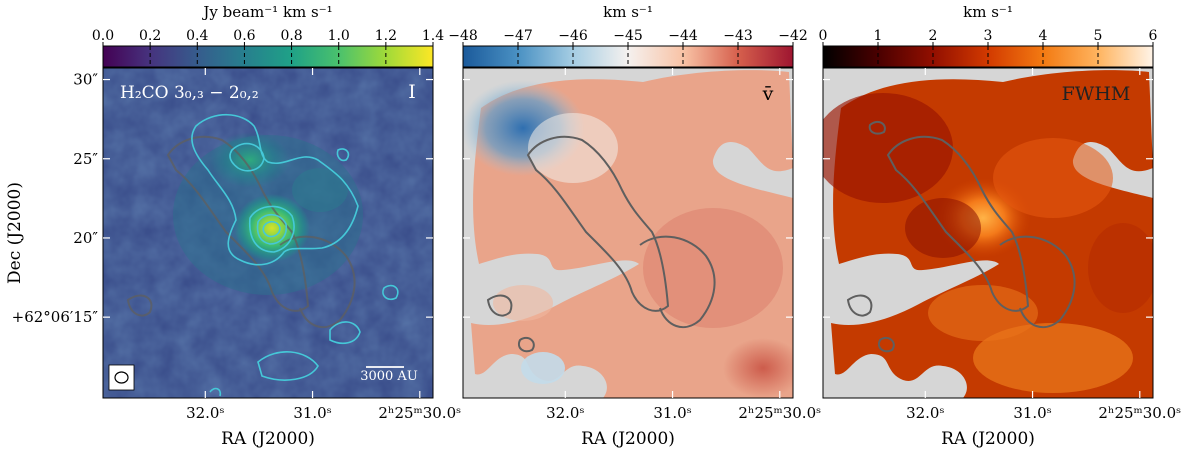  I want to click on colorbar-velocity: −48 −47 −46 −45 −44 −43 −42 km s⁻¹, so click(628, 35).